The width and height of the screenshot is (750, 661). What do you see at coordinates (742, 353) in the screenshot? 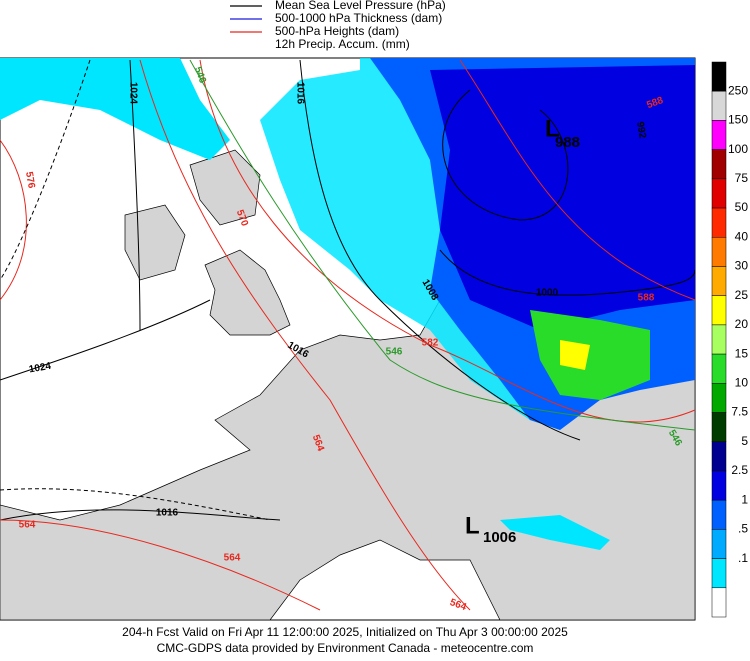
I see `colorbar-label: 15` at bounding box center [742, 353].